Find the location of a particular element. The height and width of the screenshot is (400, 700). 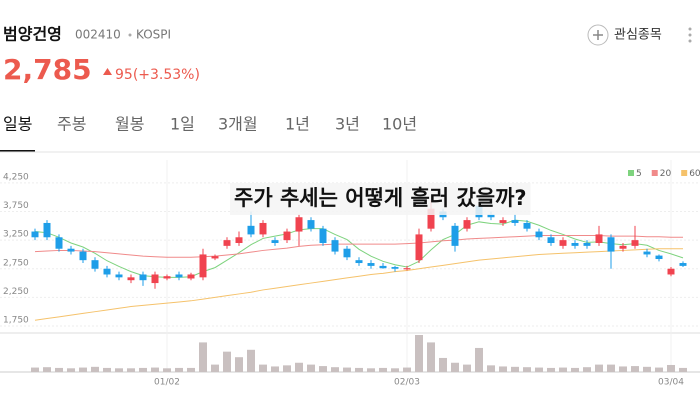

y-tick-label: 3,750 is located at coordinates (16, 206).